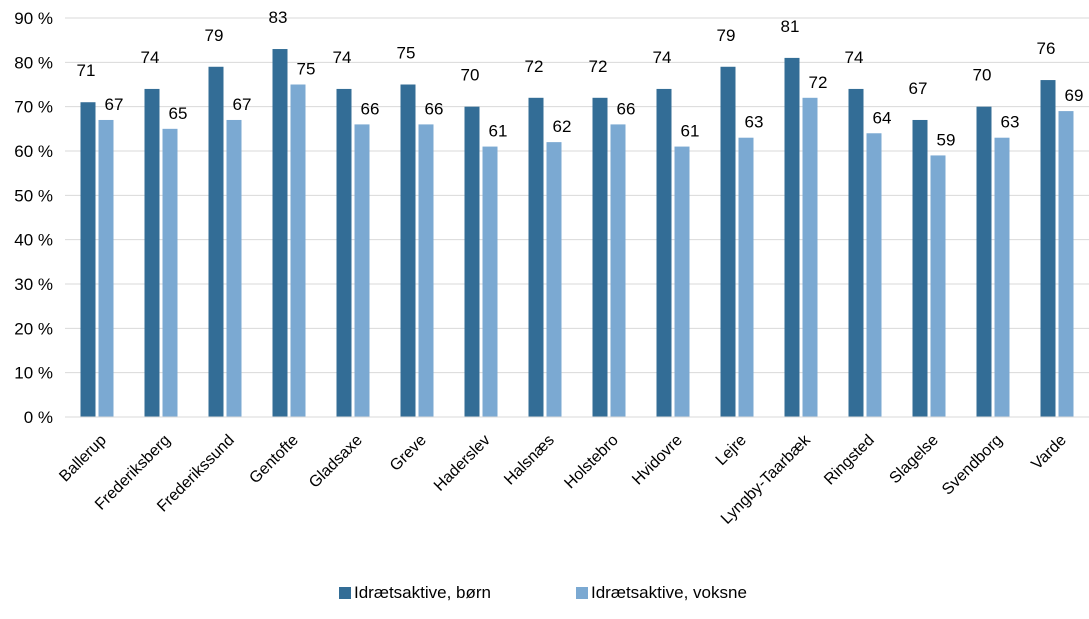  I want to click on legend-swatch-born, so click(345, 593).